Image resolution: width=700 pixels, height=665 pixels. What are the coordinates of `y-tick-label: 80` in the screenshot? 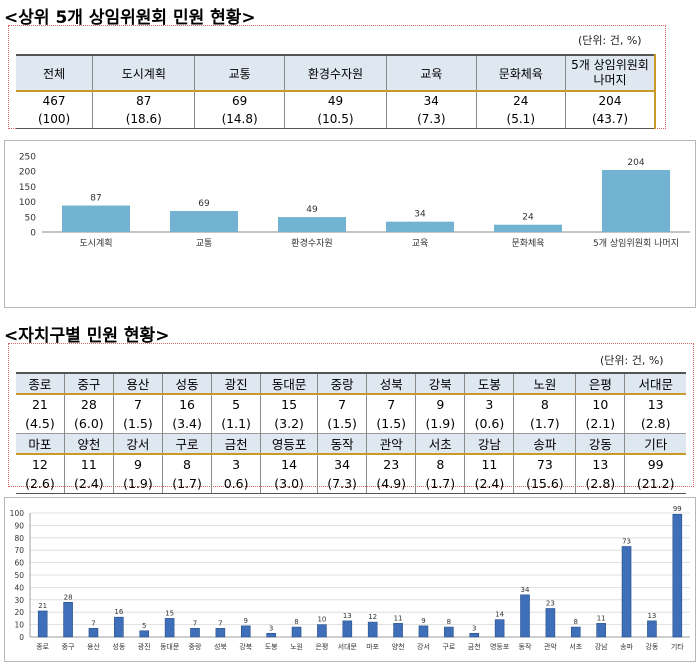 It's located at (19, 538).